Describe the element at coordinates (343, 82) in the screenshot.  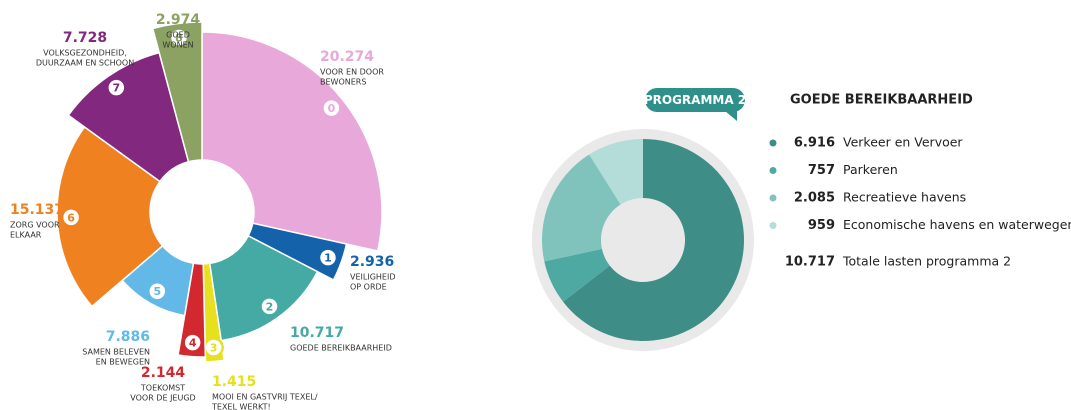
I see `segment-label: BEWONERS` at that location.